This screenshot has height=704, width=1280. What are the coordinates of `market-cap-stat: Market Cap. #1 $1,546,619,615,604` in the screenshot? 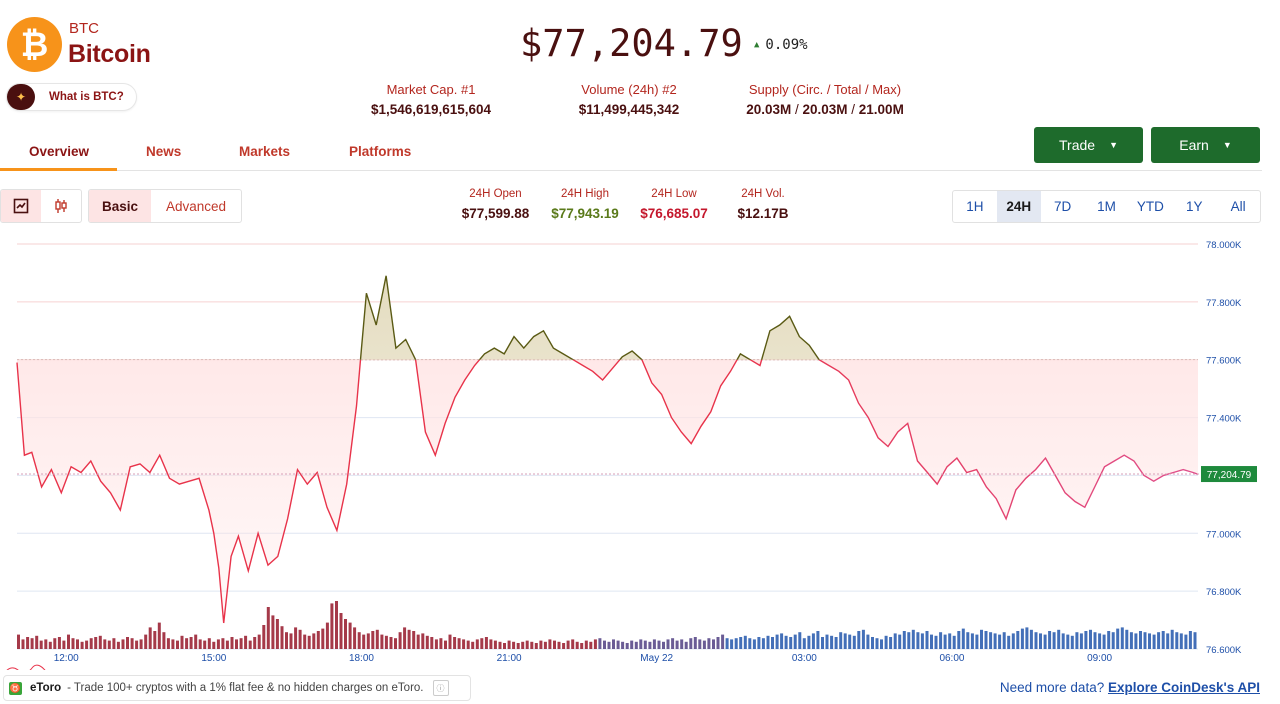 It's located at (431, 99).